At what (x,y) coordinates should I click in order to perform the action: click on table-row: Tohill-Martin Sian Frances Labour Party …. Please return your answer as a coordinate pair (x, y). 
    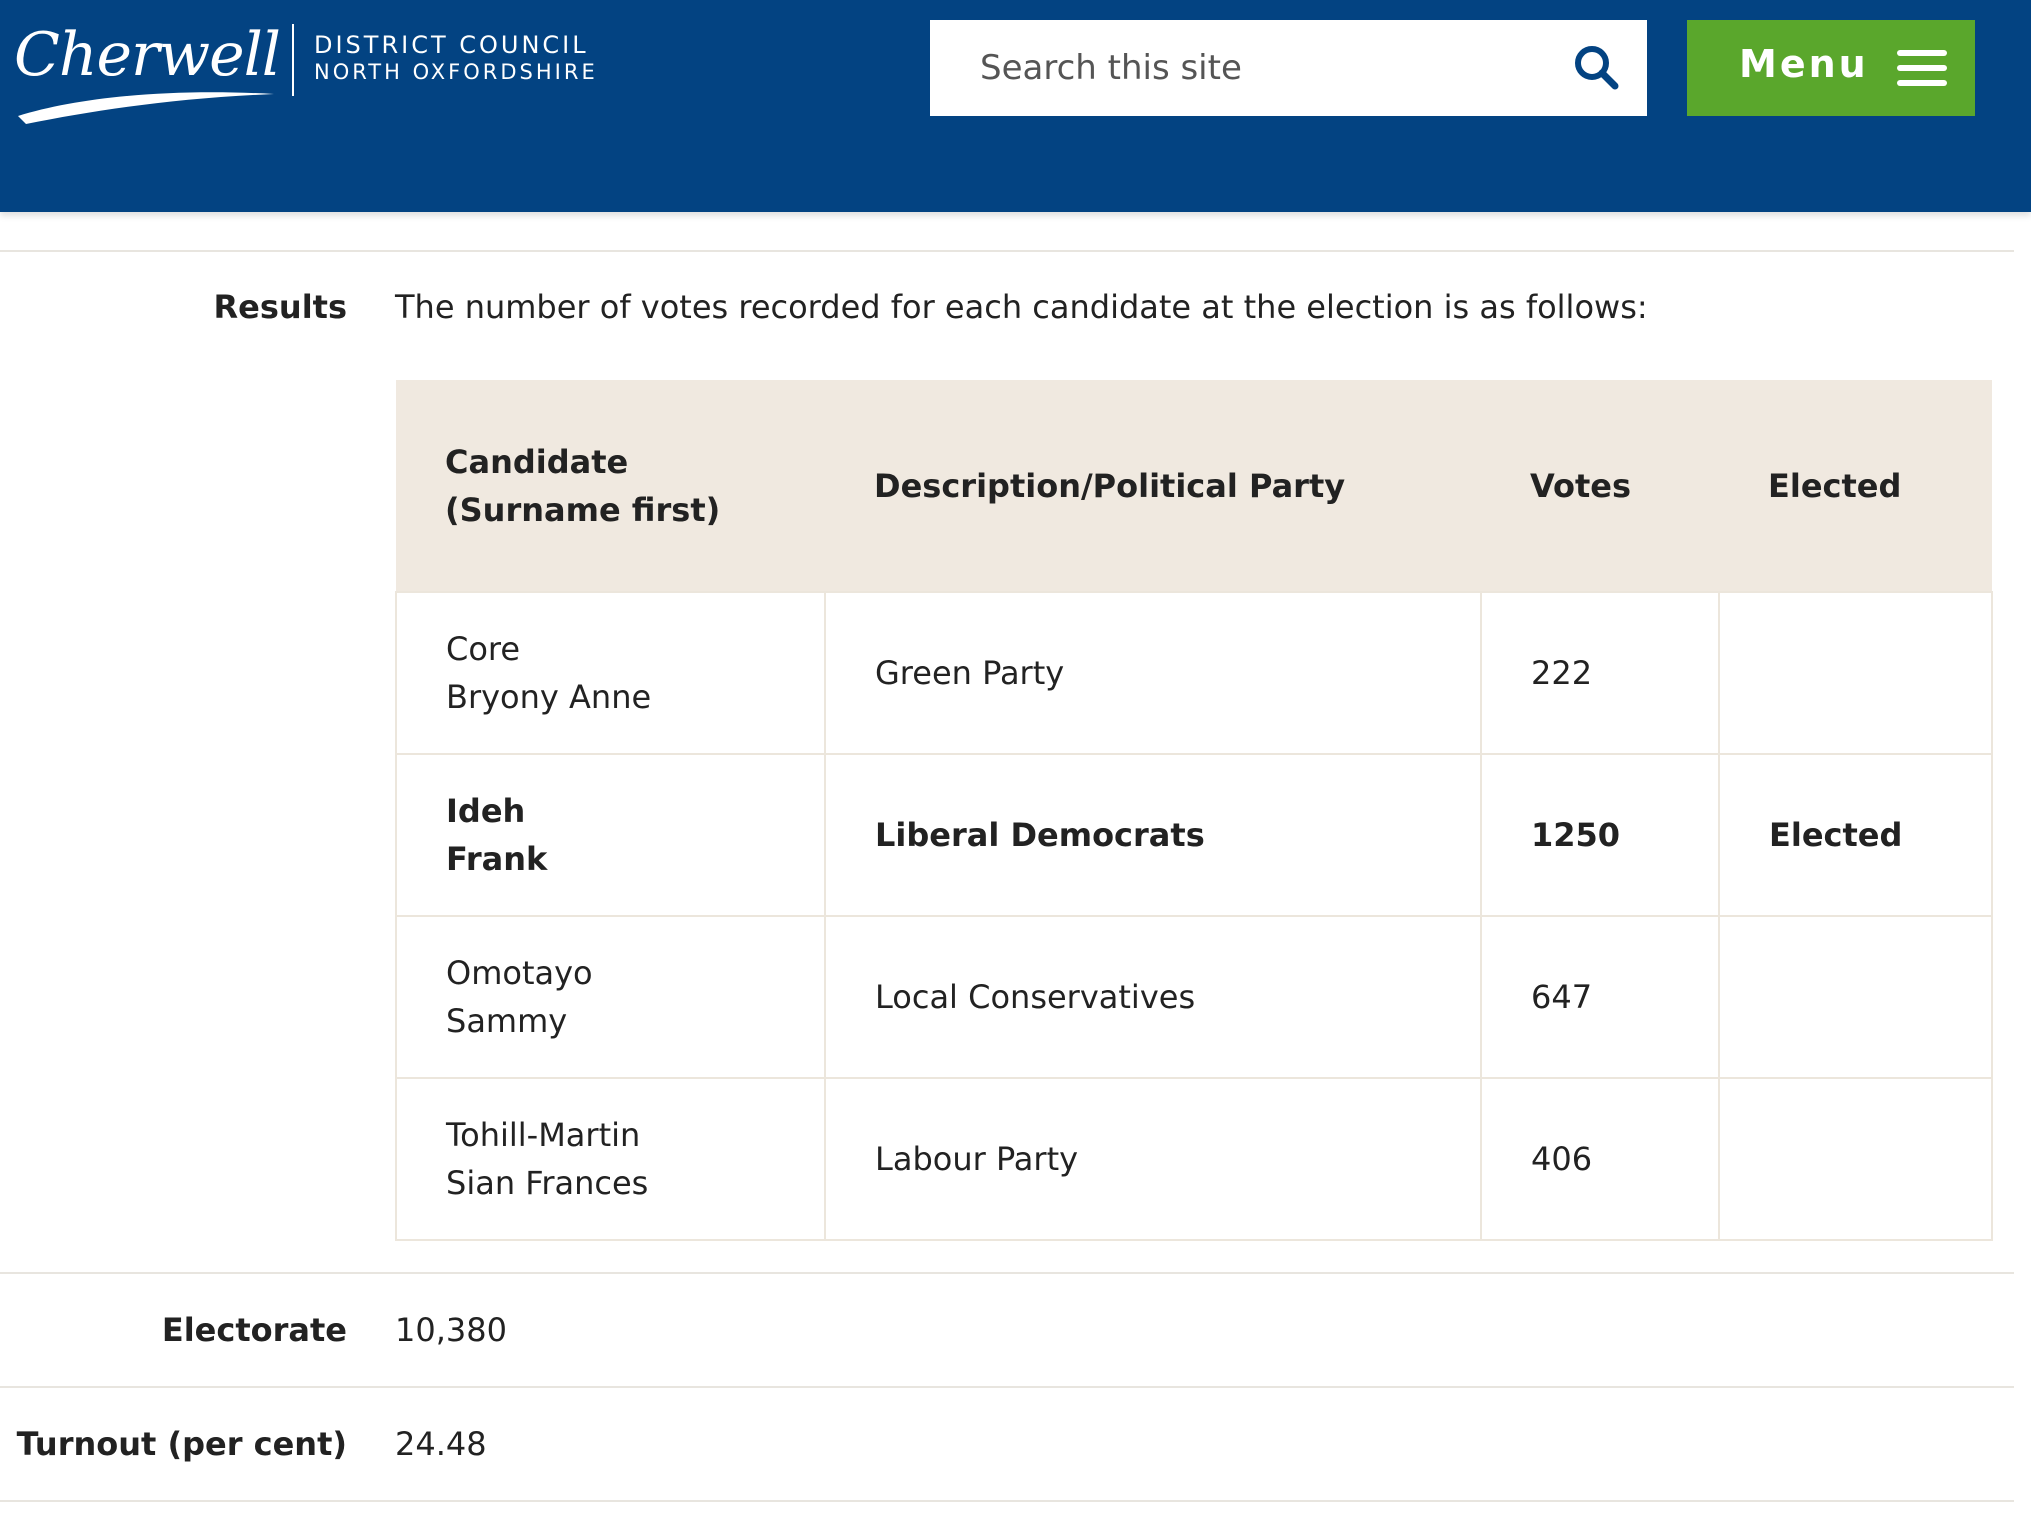
    Looking at the image, I should click on (1194, 1159).